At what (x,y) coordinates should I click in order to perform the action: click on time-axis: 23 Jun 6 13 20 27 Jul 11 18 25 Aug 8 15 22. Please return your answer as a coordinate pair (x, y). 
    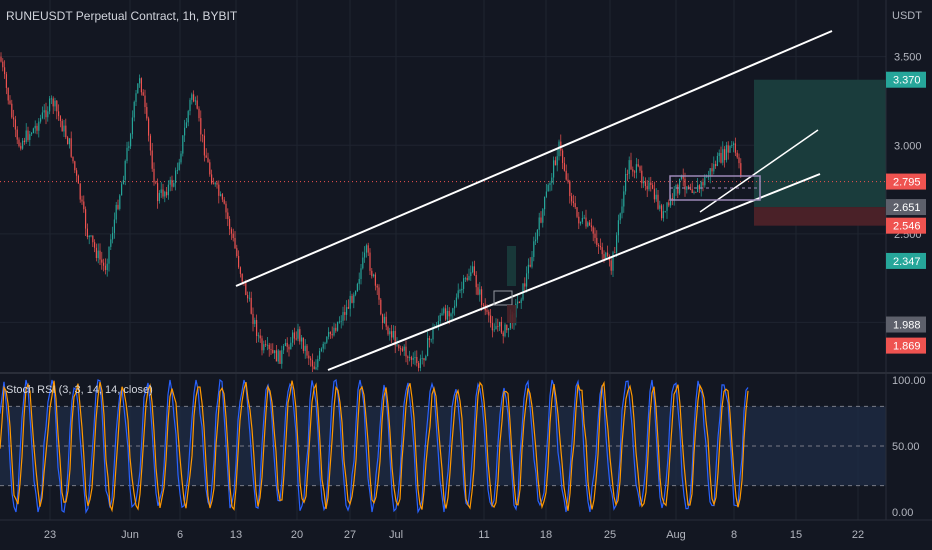
    Looking at the image, I should click on (454, 535).